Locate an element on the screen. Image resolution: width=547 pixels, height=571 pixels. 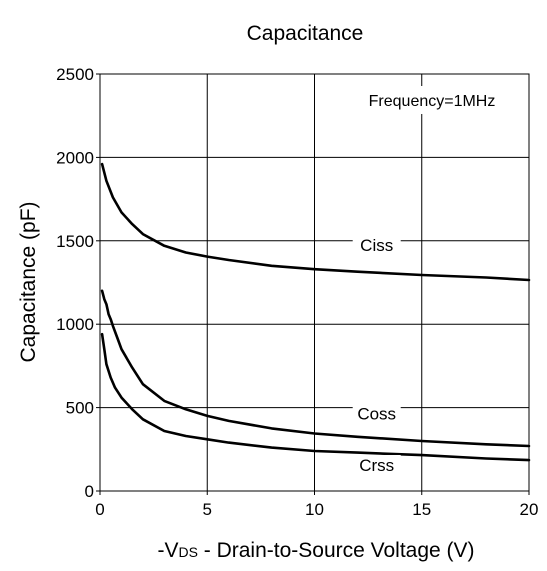
frequency-annotation: Frequency=1MHz is located at coordinates (432, 101).